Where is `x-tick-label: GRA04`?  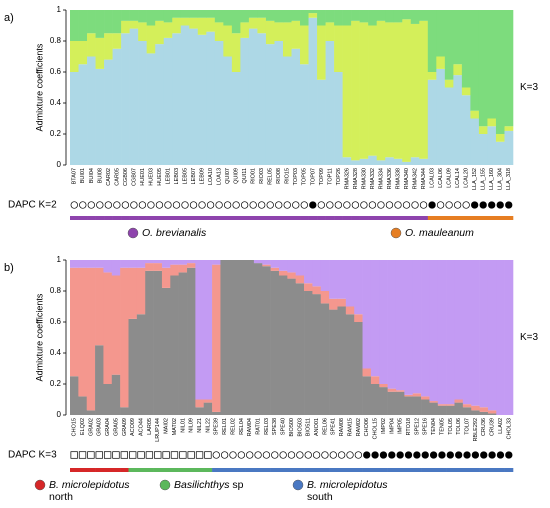
x-tick-label: GRA04 is located at coordinates (108, 427).